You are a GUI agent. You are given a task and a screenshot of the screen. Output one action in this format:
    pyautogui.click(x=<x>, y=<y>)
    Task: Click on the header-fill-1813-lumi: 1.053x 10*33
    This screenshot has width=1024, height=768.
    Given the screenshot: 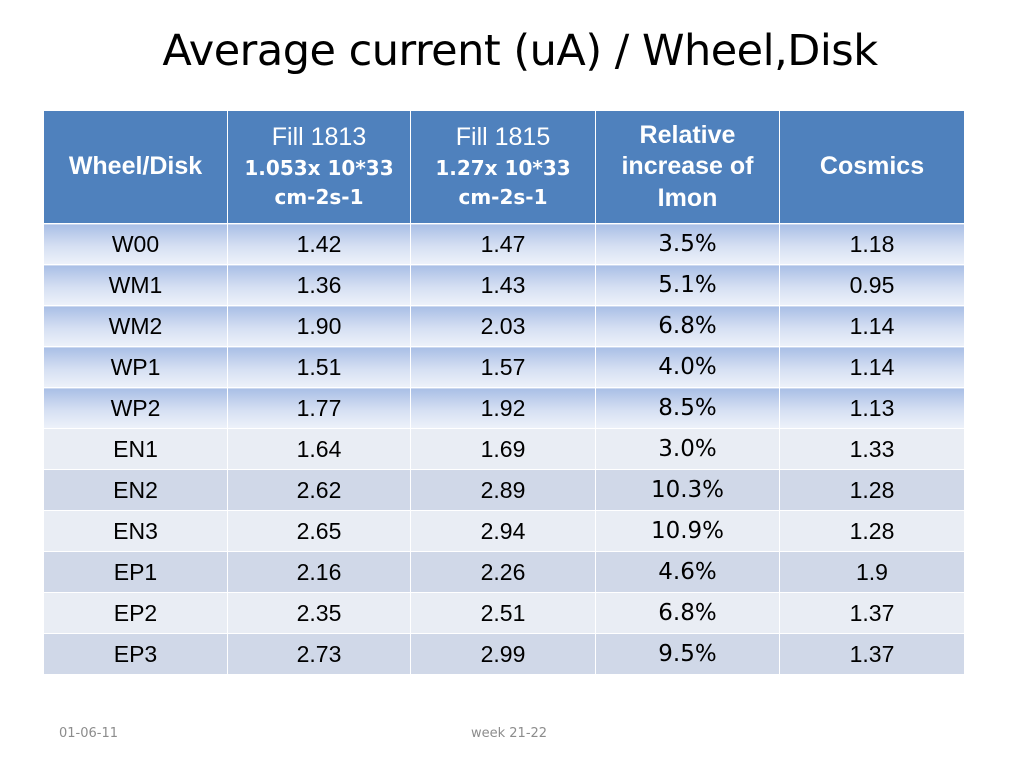 What is the action you would take?
    pyautogui.click(x=319, y=167)
    